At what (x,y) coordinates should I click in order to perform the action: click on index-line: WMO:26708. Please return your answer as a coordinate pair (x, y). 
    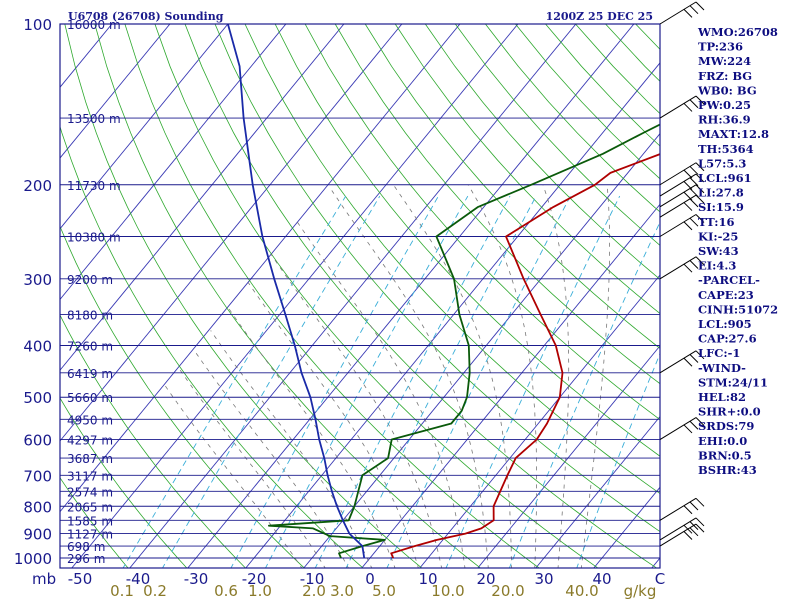
    Looking at the image, I should click on (737, 32).